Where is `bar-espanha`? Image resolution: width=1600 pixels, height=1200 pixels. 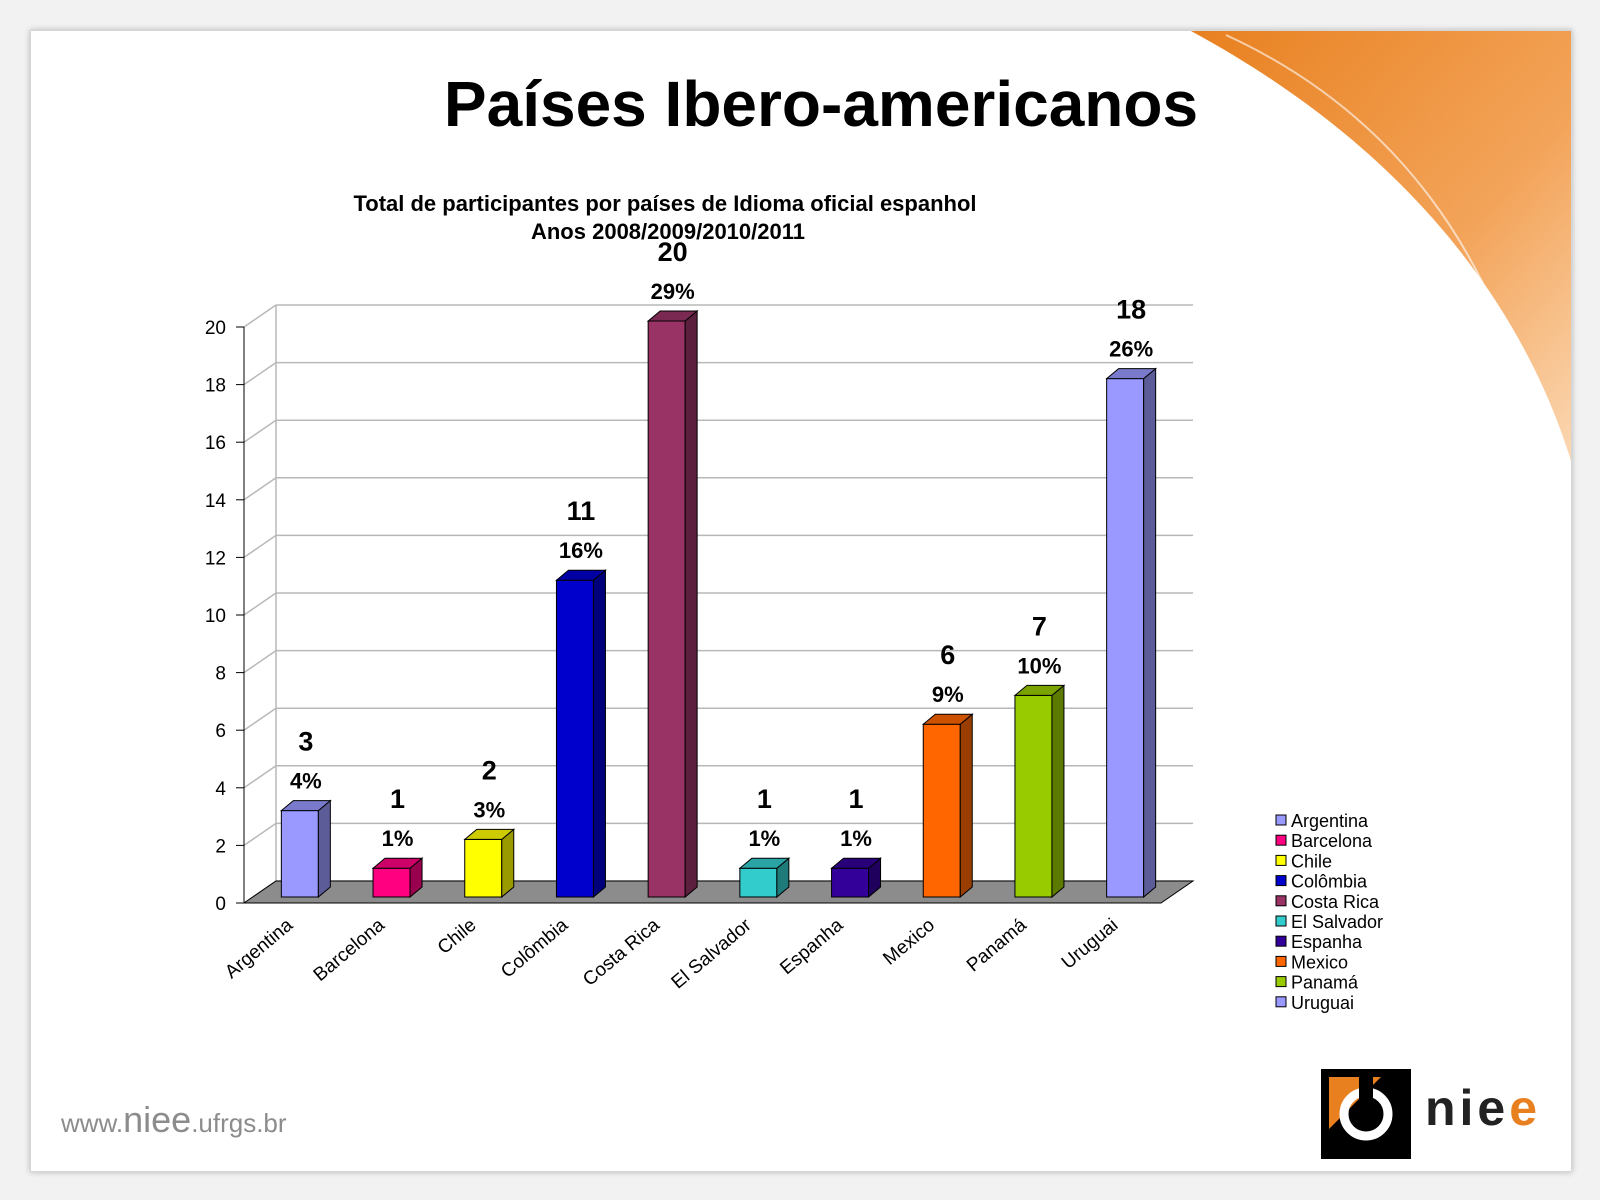
bar-espanha is located at coordinates (850, 882).